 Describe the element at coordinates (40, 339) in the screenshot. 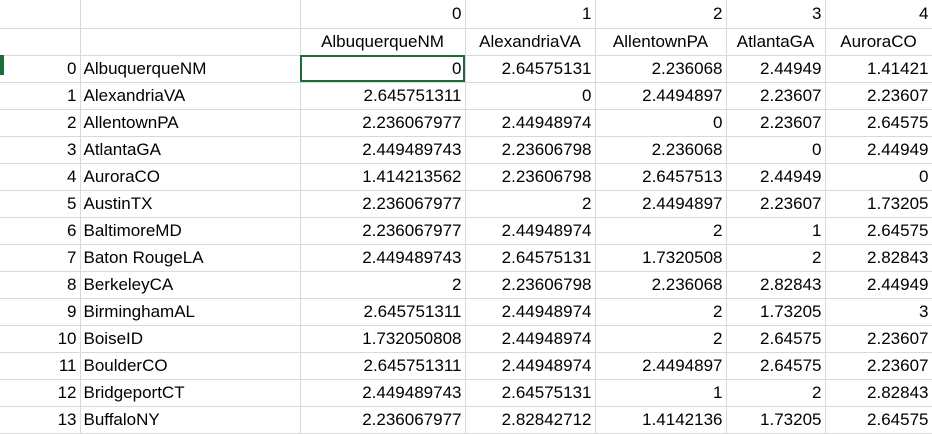

I see `row-index-cell: 10` at that location.